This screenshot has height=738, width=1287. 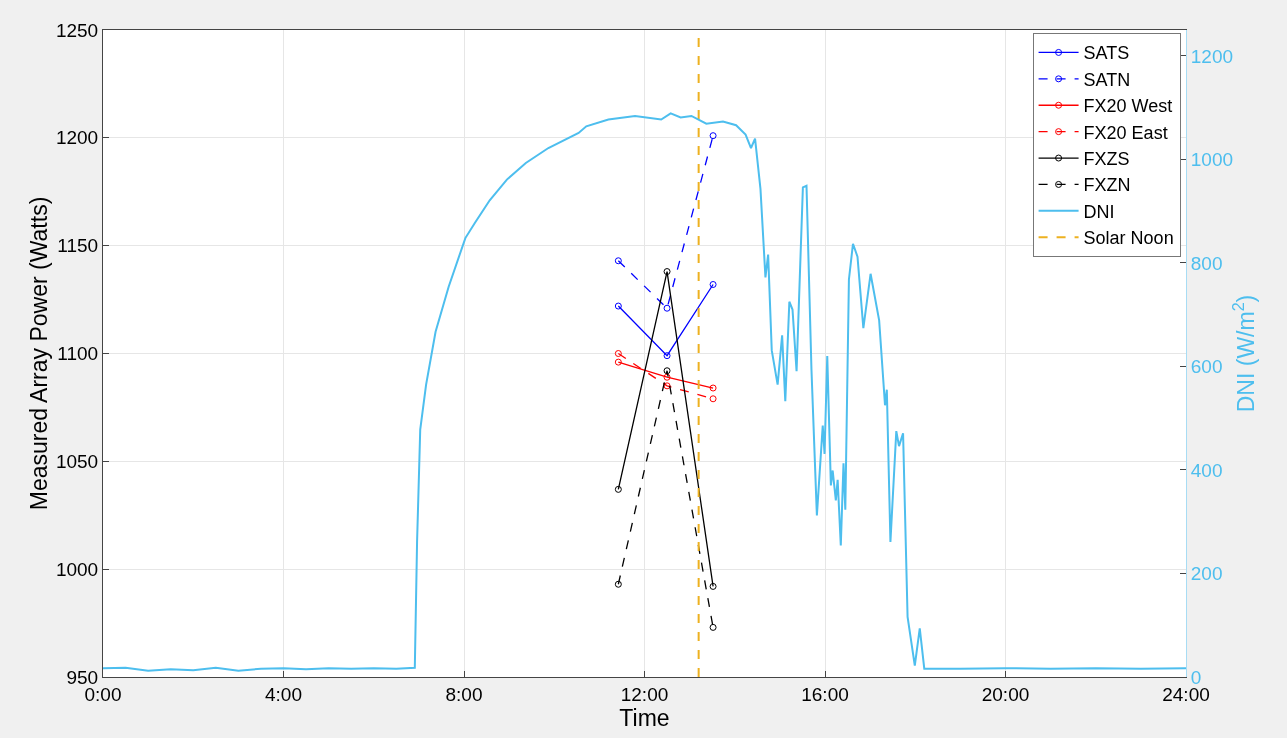 I want to click on y2-tick-label: 1200, so click(x=1212, y=56).